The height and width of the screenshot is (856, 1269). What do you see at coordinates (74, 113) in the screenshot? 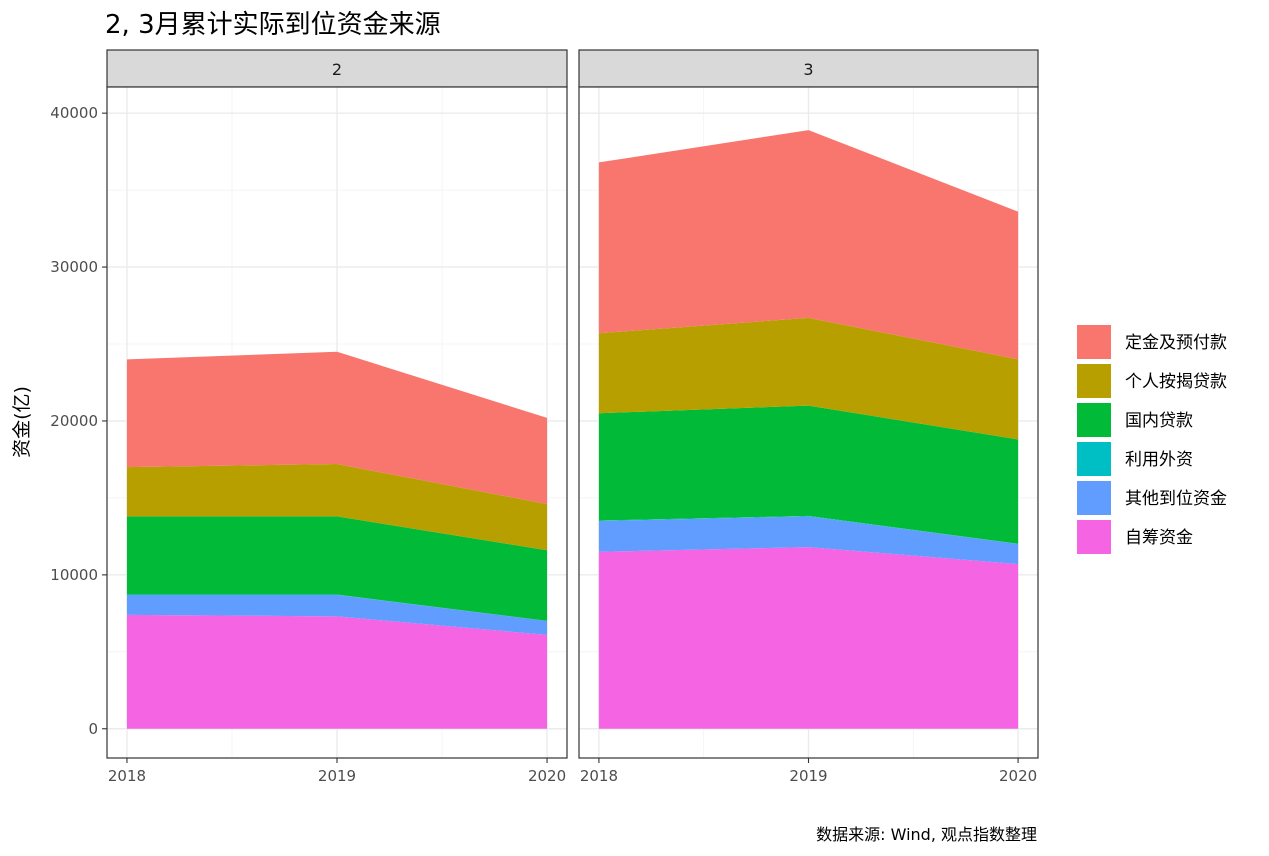
I see `y-tick-label: 40000` at bounding box center [74, 113].